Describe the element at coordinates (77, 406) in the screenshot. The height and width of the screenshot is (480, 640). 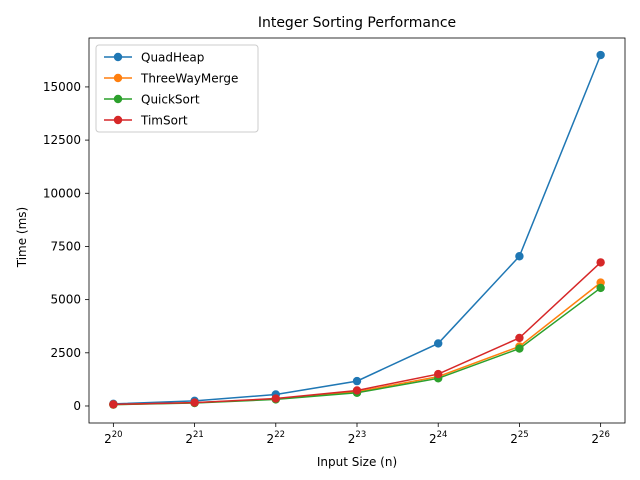
I see `y-tick-label: 0` at that location.